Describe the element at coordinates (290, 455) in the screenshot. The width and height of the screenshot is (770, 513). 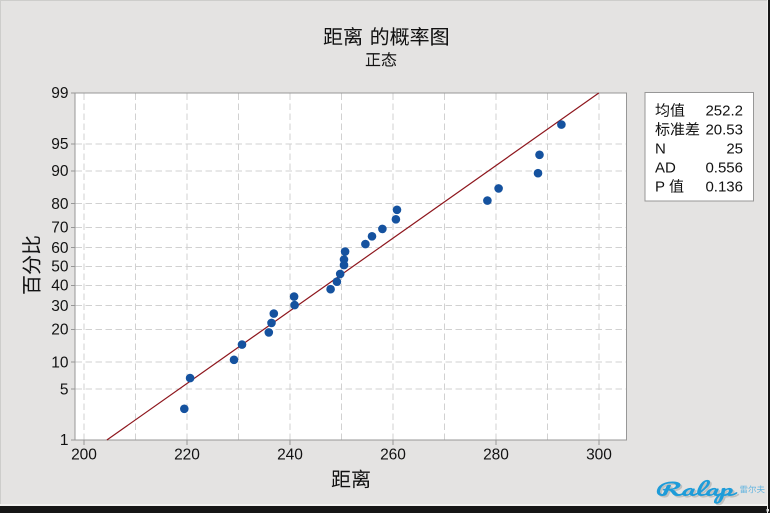
I see `svg-text: 240` at that location.